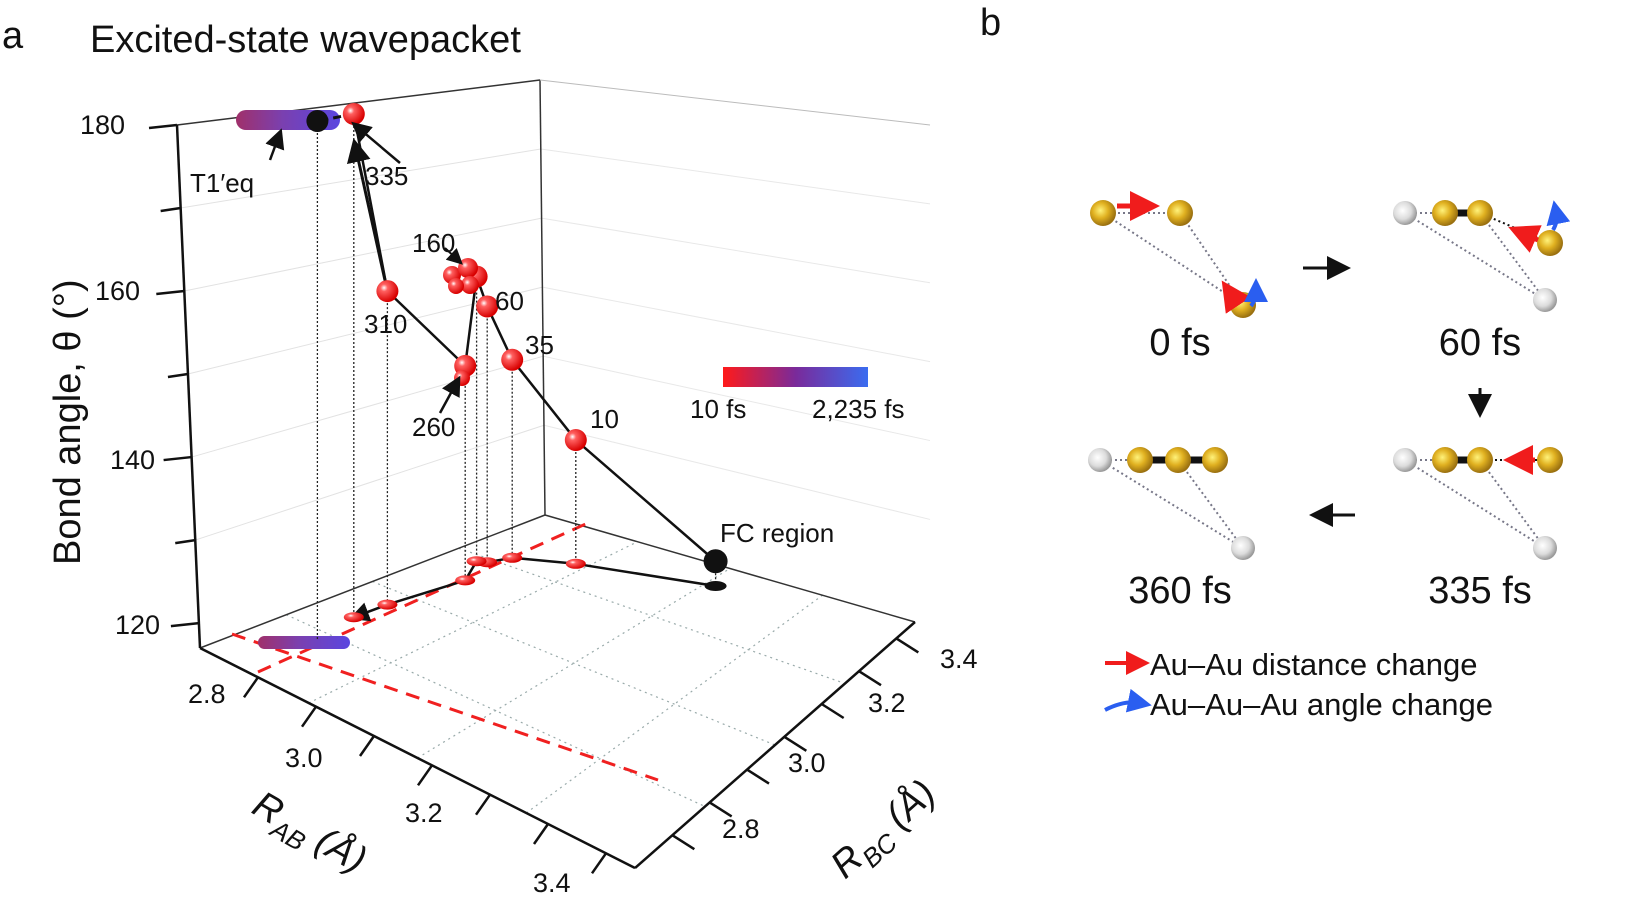  What do you see at coordinates (68, 422) in the screenshot?
I see `z-axis-title: Bond angle, θ (°)` at bounding box center [68, 422].